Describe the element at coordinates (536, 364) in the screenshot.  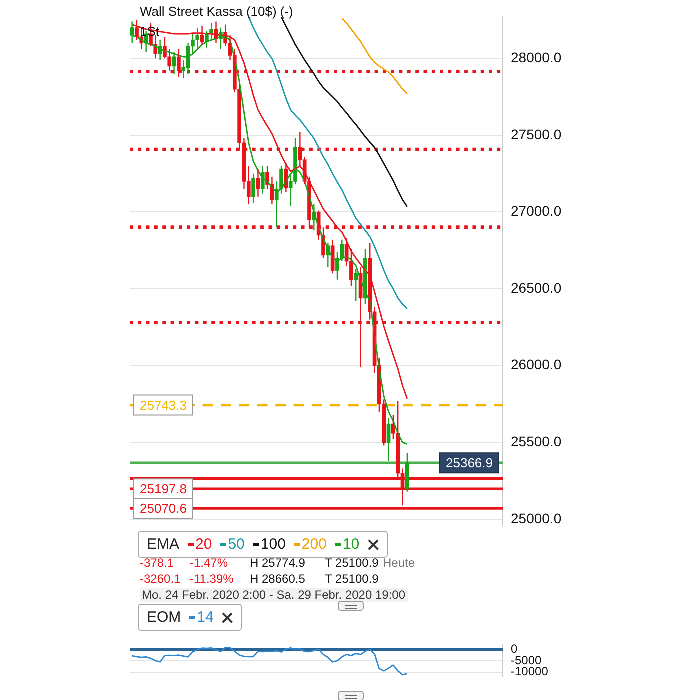
I see `y-tick-label: 26000.0` at that location.